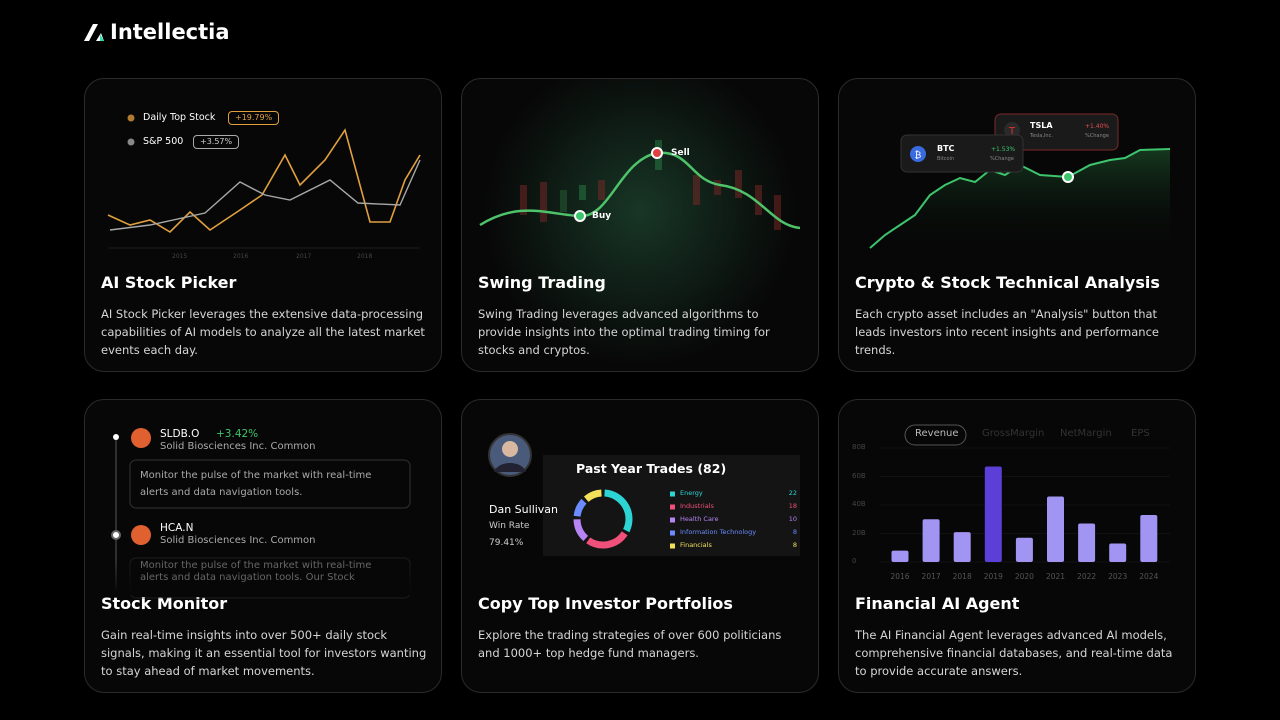  I want to click on y-tick-label: 40B, so click(859, 504).